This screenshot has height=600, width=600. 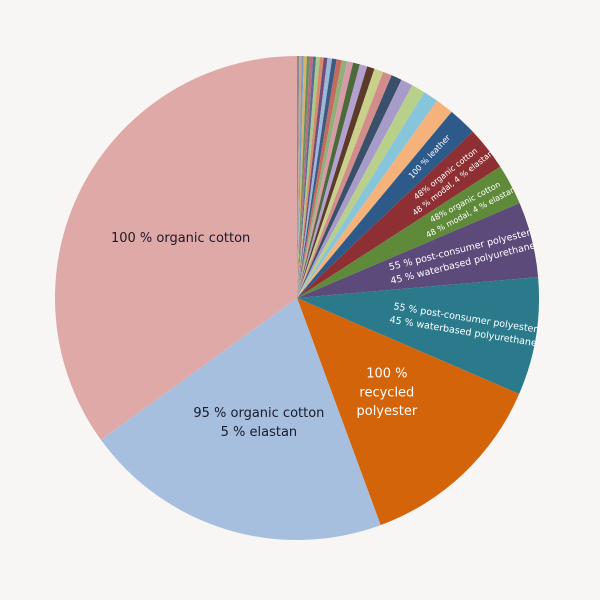 I want to click on slice-label: 100 % organic cotton, so click(x=180, y=238).